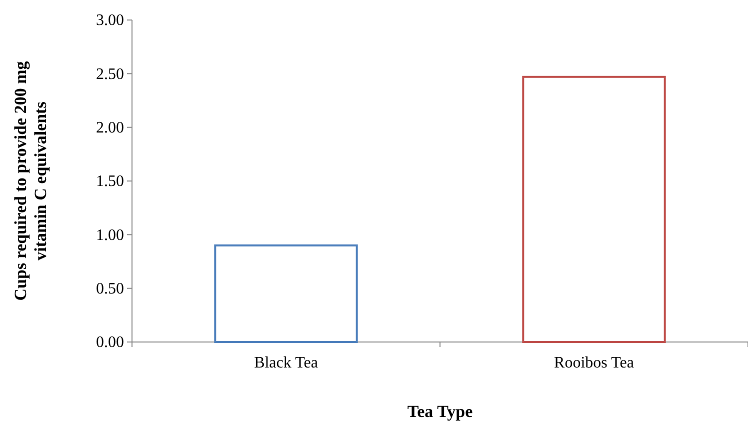 The width and height of the screenshot is (748, 424). What do you see at coordinates (110, 181) in the screenshot?
I see `y-tick-label: 1.50` at bounding box center [110, 181].